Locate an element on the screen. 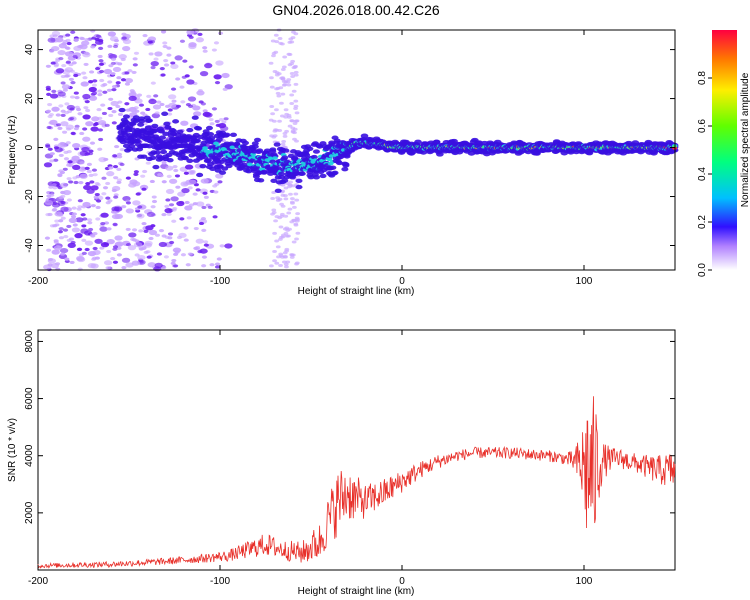 The height and width of the screenshot is (600, 750). x-tick-label: 100 is located at coordinates (584, 581).